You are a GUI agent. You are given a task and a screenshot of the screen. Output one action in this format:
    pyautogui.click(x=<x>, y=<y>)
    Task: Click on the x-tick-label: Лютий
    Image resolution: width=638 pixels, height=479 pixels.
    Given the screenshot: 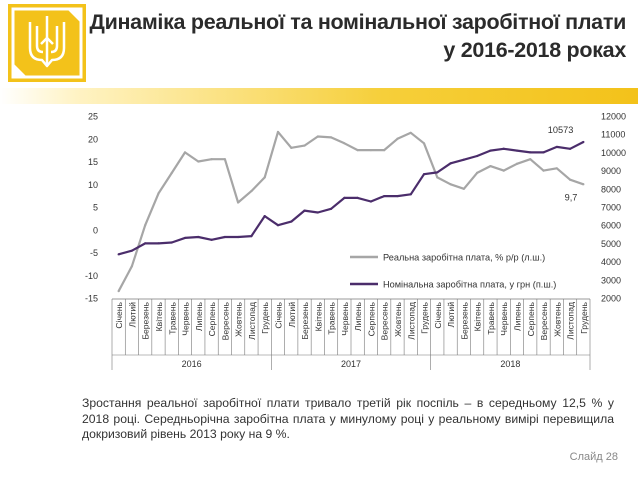 What is the action you would take?
    pyautogui.click(x=451, y=315)
    